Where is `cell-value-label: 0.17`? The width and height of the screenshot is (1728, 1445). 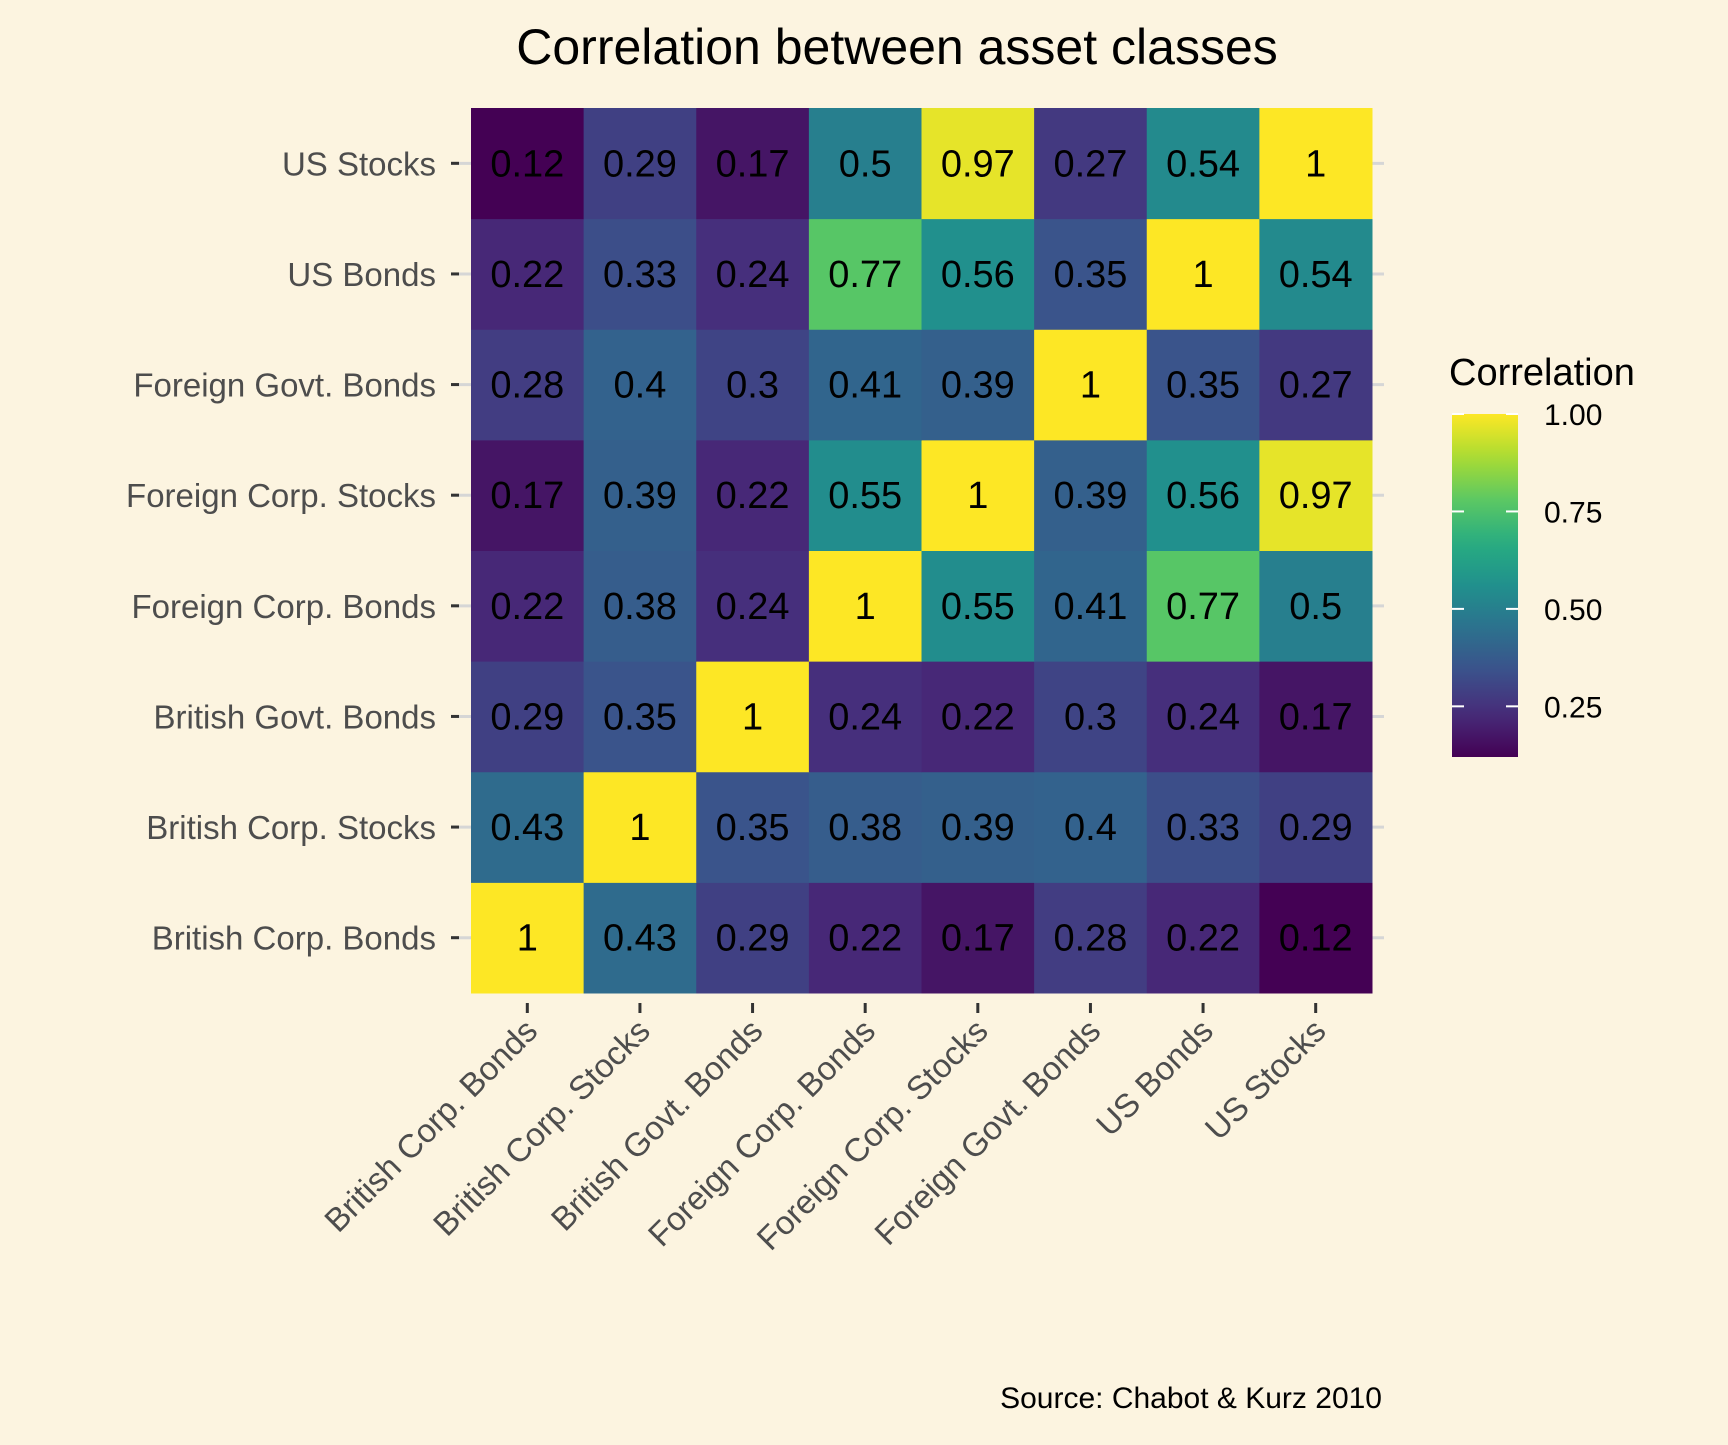
cell-value-label: 0.17 is located at coordinates (527, 496).